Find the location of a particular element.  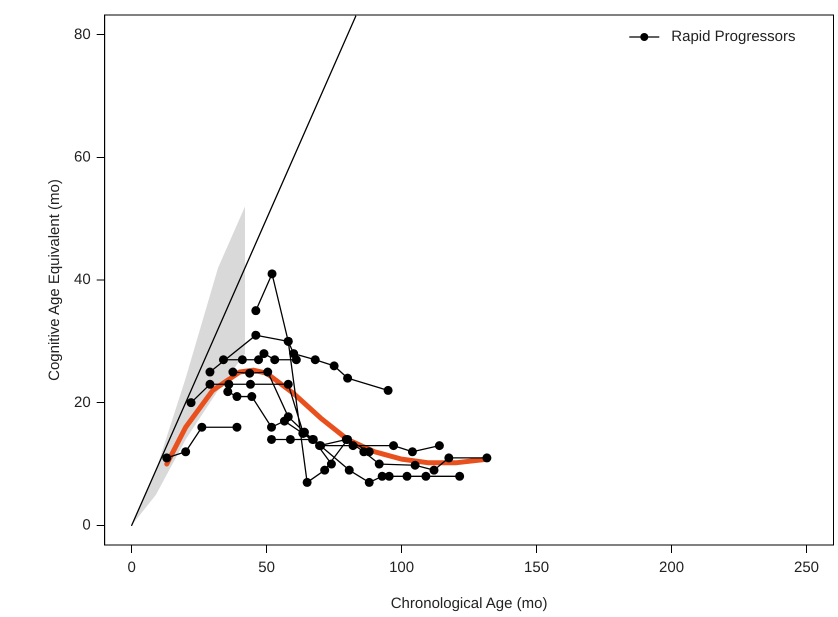

y-tick-label: 40 is located at coordinates (82, 279).